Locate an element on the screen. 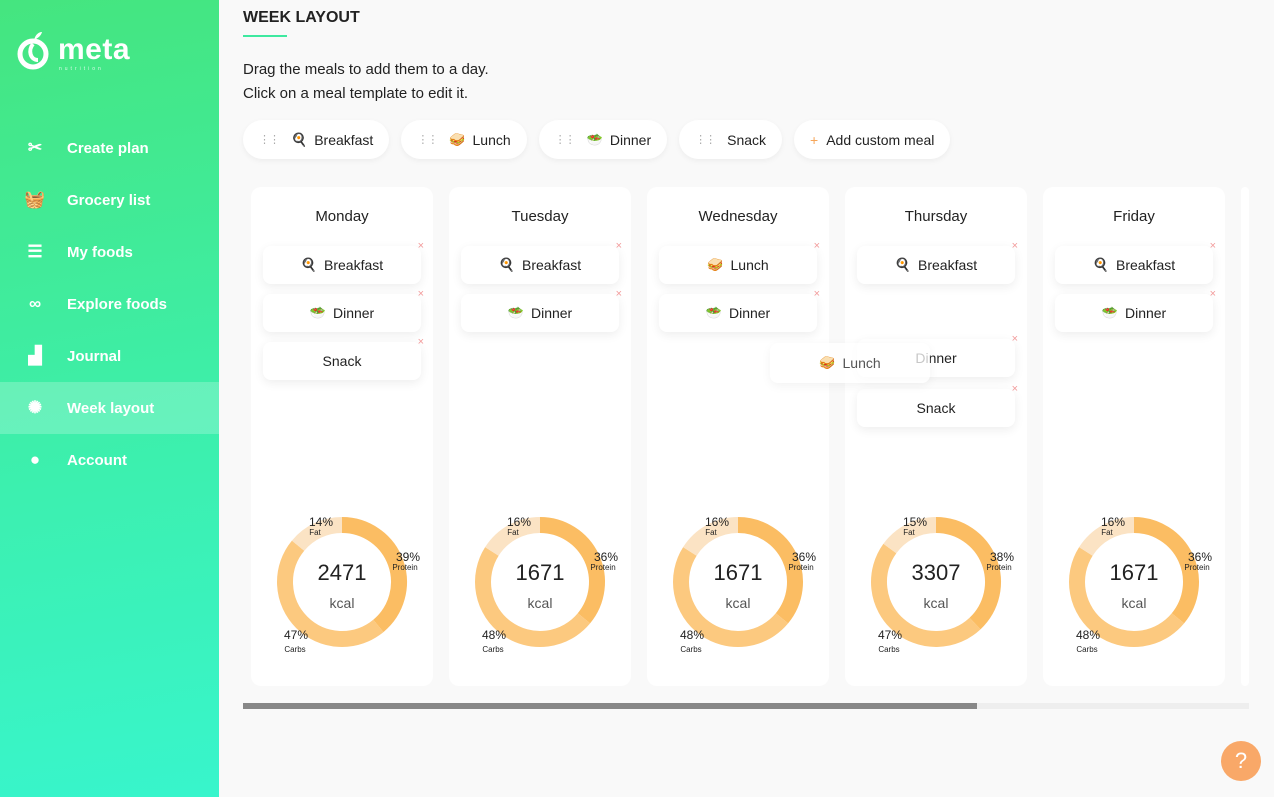 The image size is (1274, 797). protein-segment is located at coordinates (770, 570).